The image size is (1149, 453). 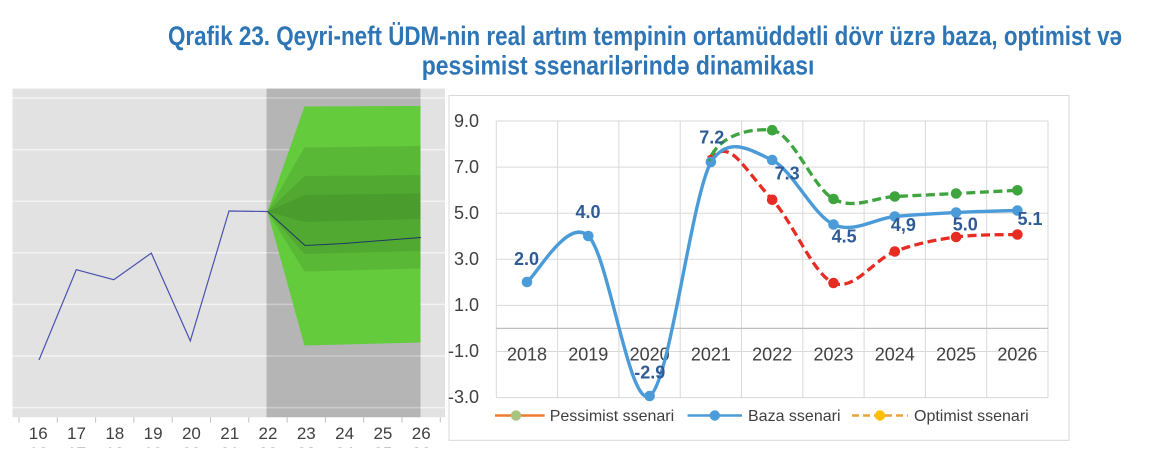 I want to click on svg-text:pessimist ssenarilərində dinam: pessimist ssenarilərində dinamikası, so click(x=618, y=66).